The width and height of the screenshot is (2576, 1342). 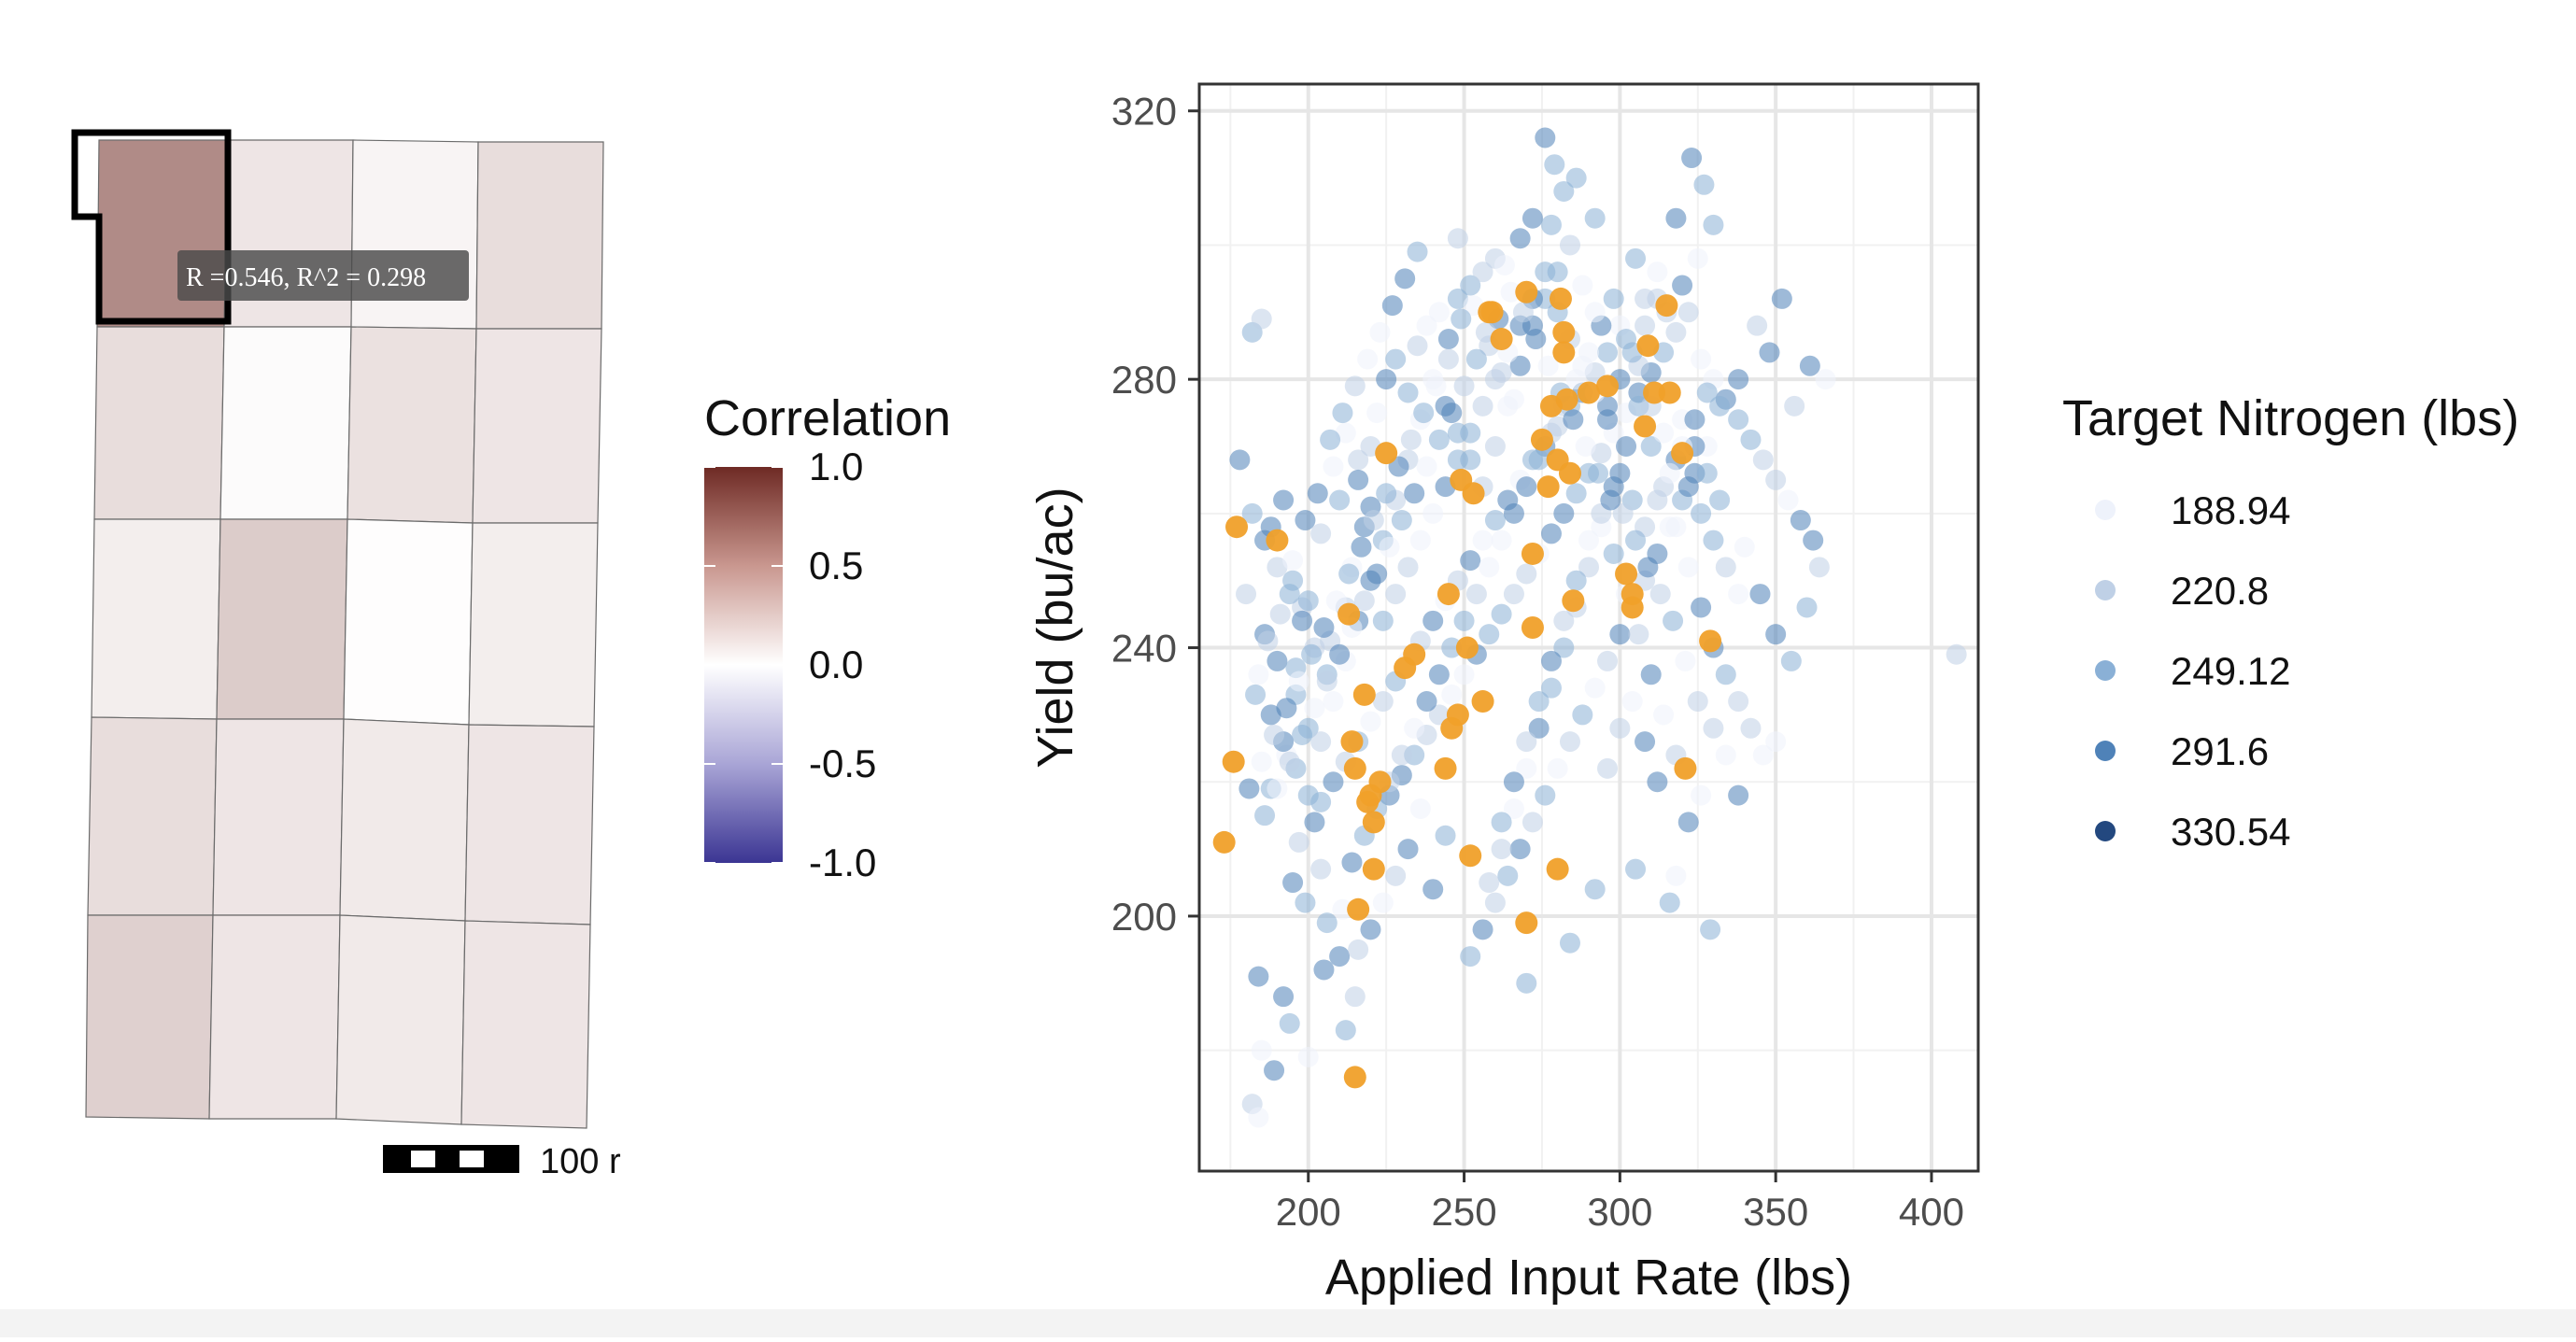 What do you see at coordinates (836, 466) in the screenshot?
I see `colorbar-tick-label: 1.0` at bounding box center [836, 466].